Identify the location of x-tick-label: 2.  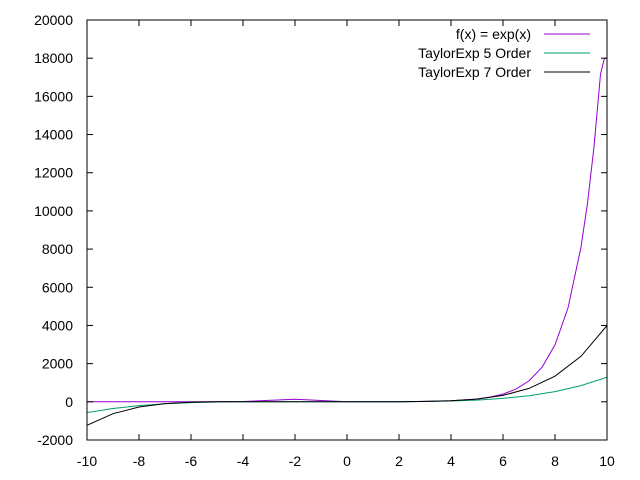
(399, 461).